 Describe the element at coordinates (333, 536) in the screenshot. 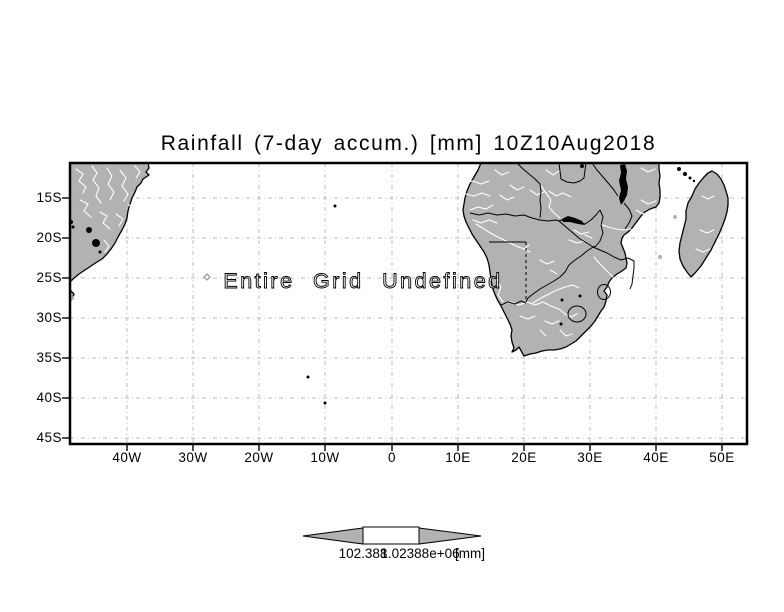

I see `colorbar-left-arrow` at that location.